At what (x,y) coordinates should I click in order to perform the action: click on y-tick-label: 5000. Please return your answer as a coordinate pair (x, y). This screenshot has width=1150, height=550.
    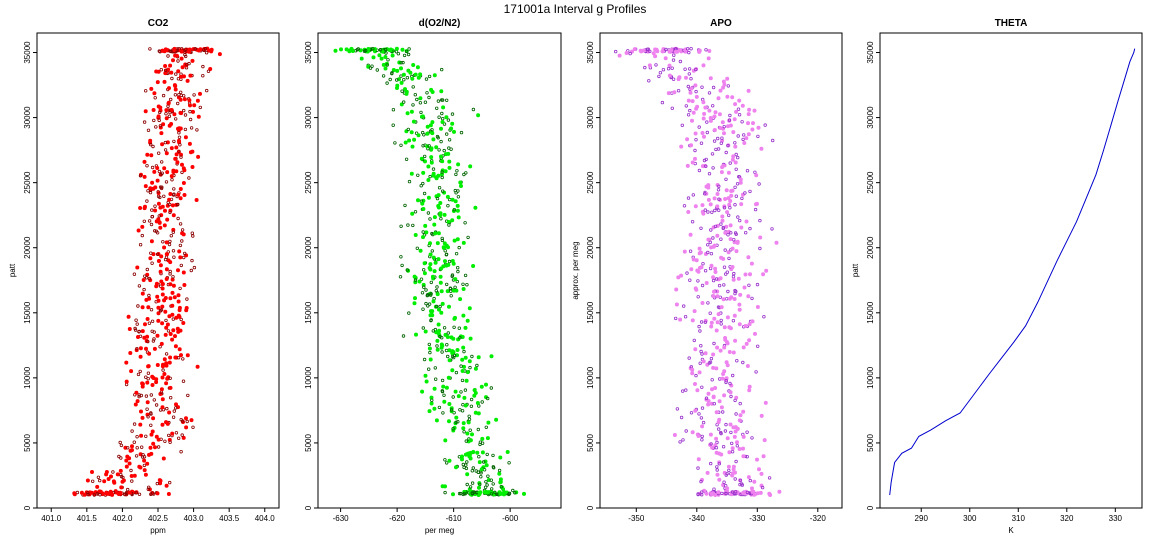
    Looking at the image, I should click on (590, 442).